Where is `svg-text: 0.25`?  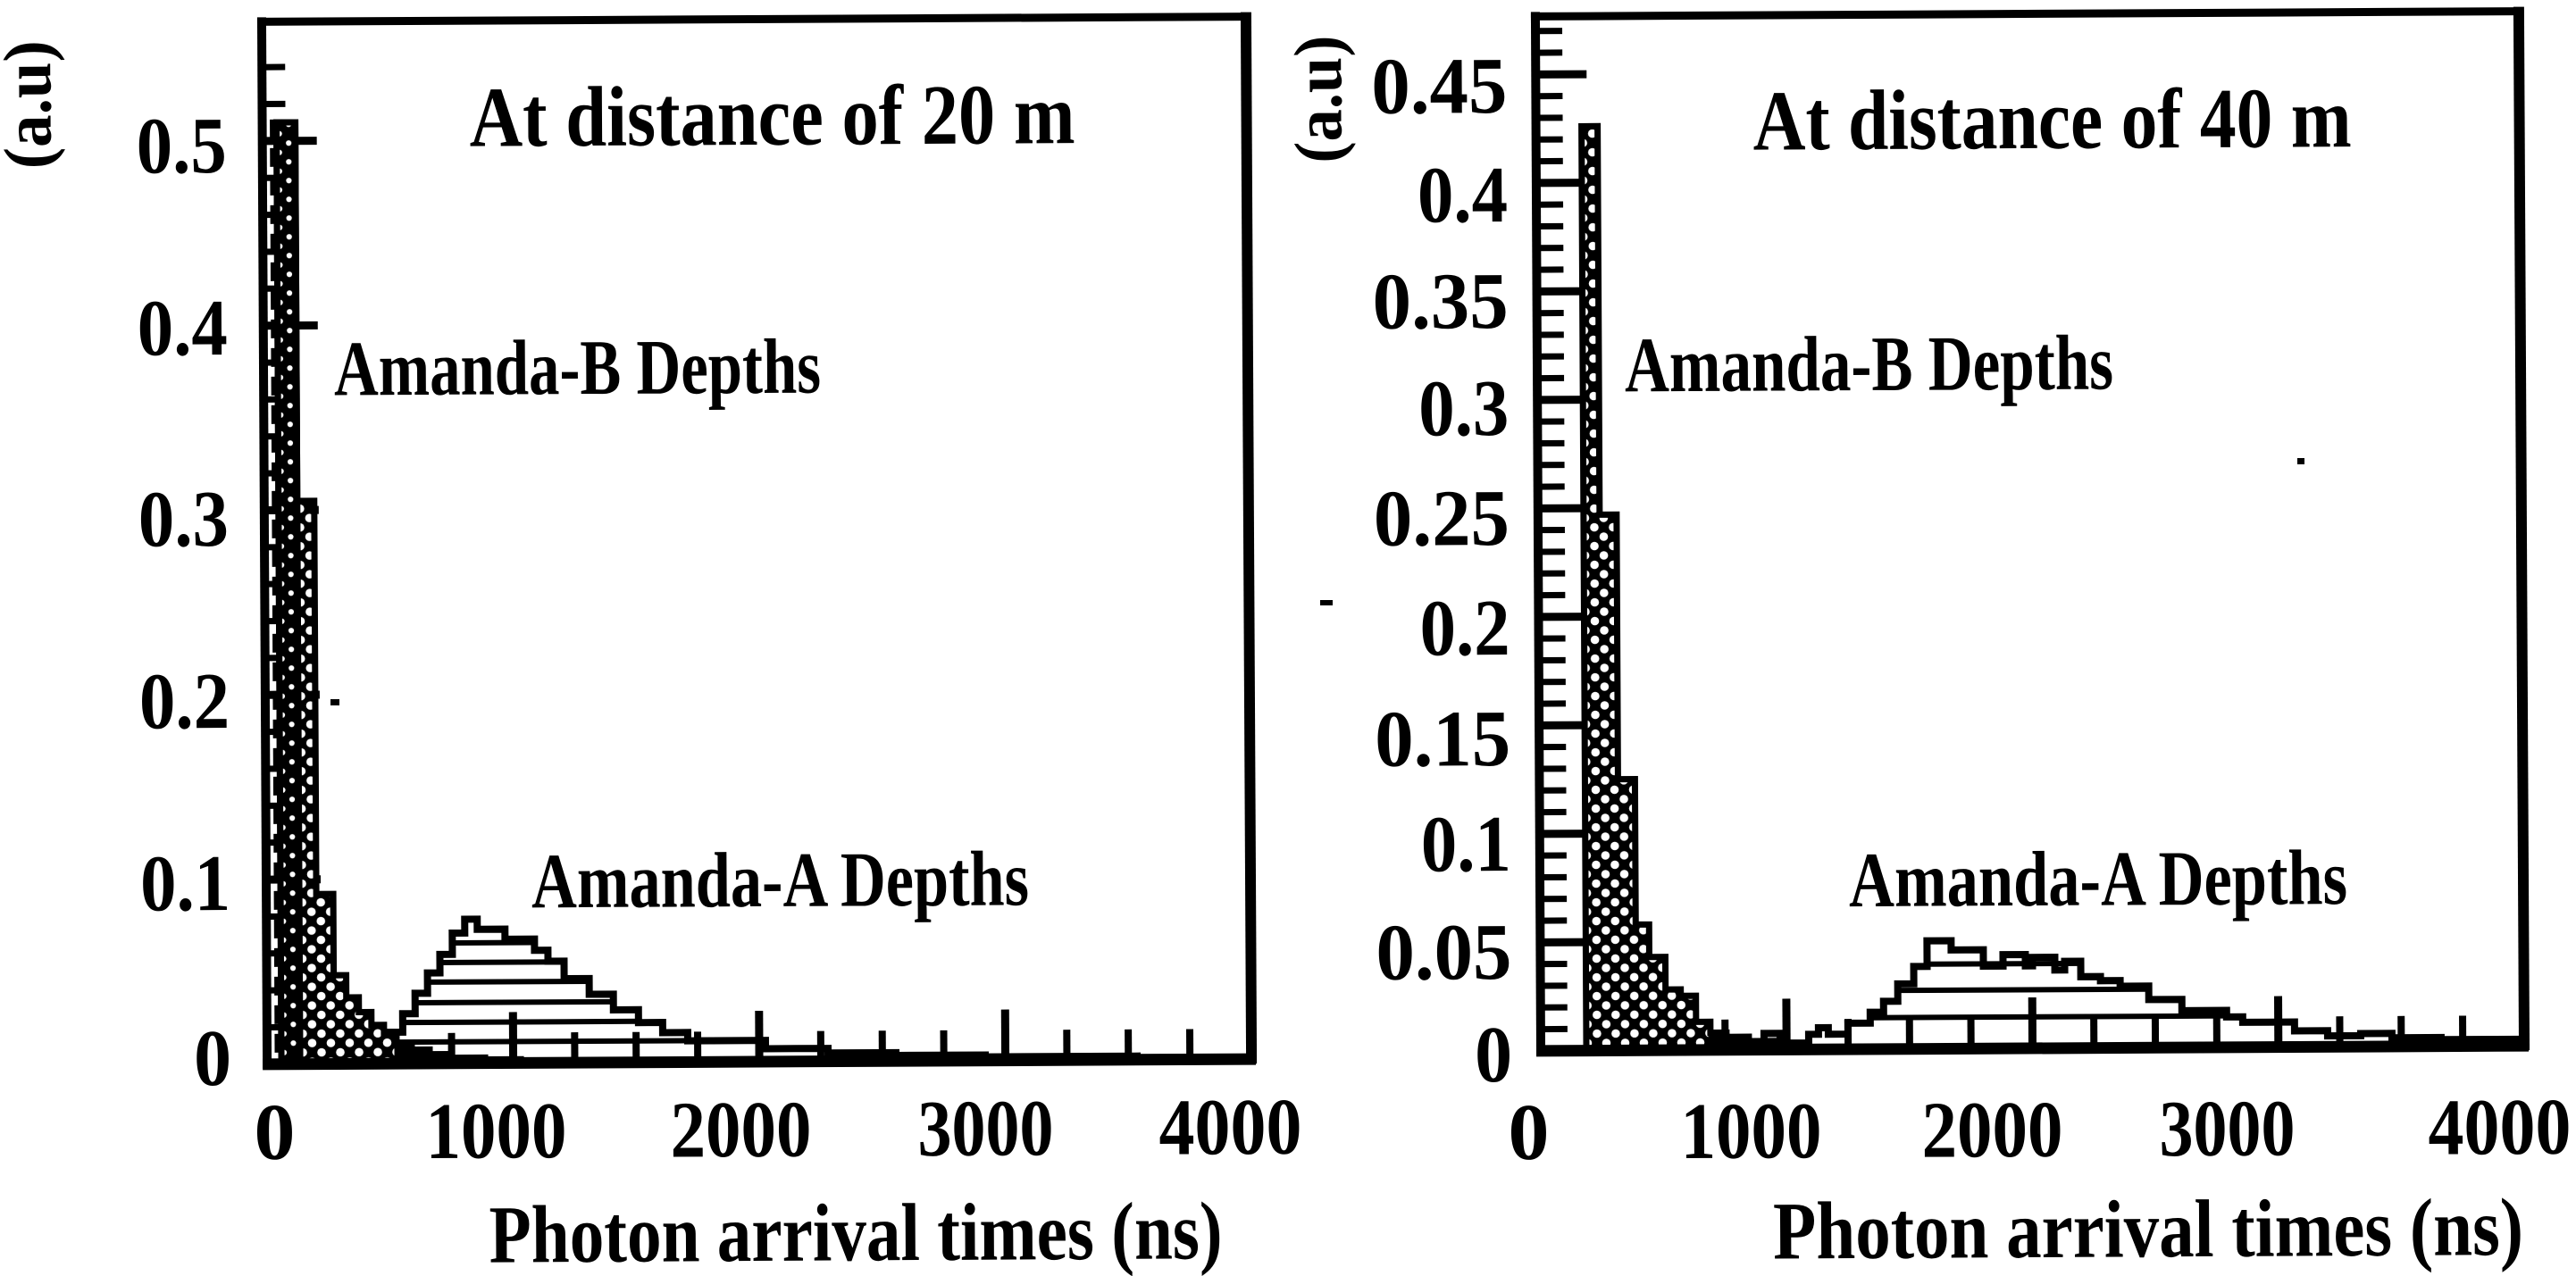
svg-text: 0.25 is located at coordinates (1442, 518).